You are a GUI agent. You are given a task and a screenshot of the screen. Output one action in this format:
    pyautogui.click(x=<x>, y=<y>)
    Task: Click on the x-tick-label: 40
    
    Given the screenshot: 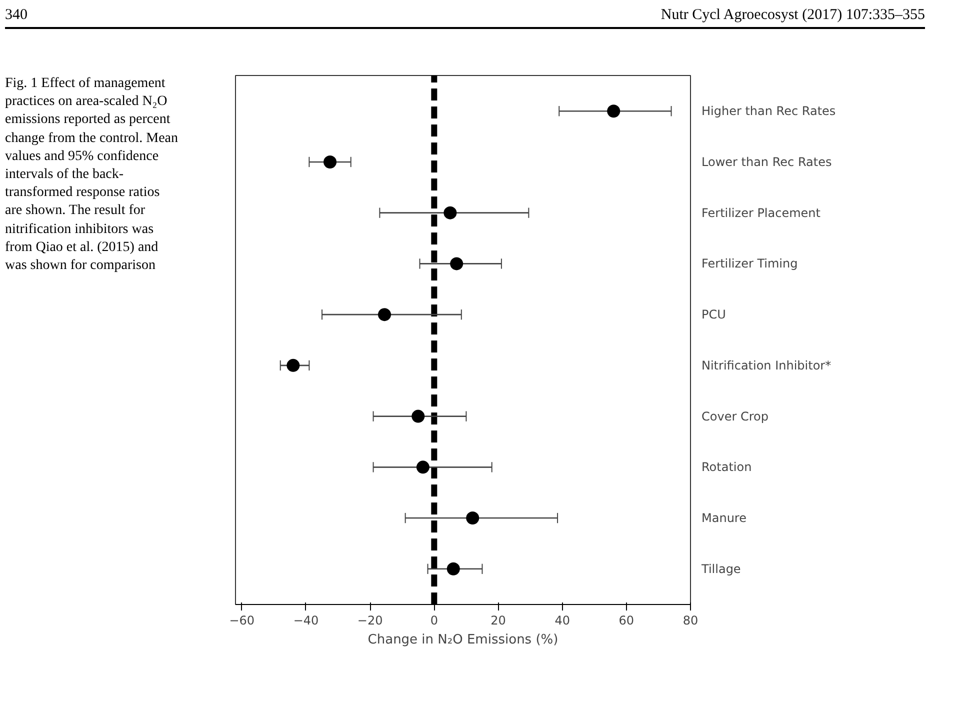 What is the action you would take?
    pyautogui.click(x=562, y=621)
    